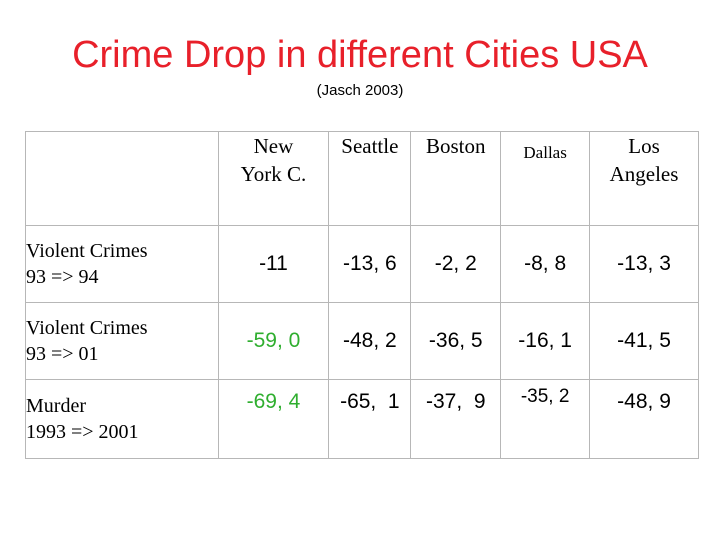  What do you see at coordinates (82, 432) in the screenshot?
I see `row-label-line2: 1993 => 2001` at bounding box center [82, 432].